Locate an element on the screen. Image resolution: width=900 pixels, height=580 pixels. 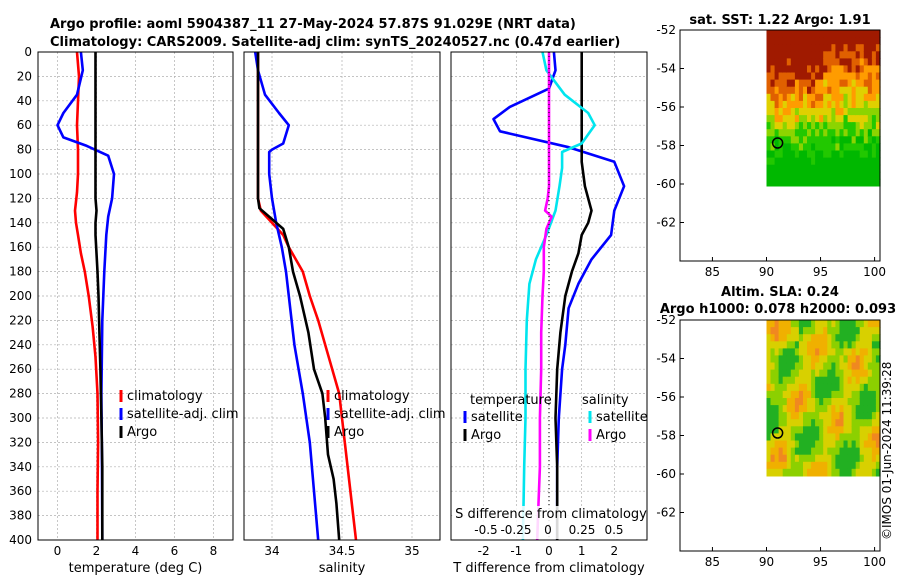
secondary-tick-label: 0.5 is located at coordinates (613, 530).